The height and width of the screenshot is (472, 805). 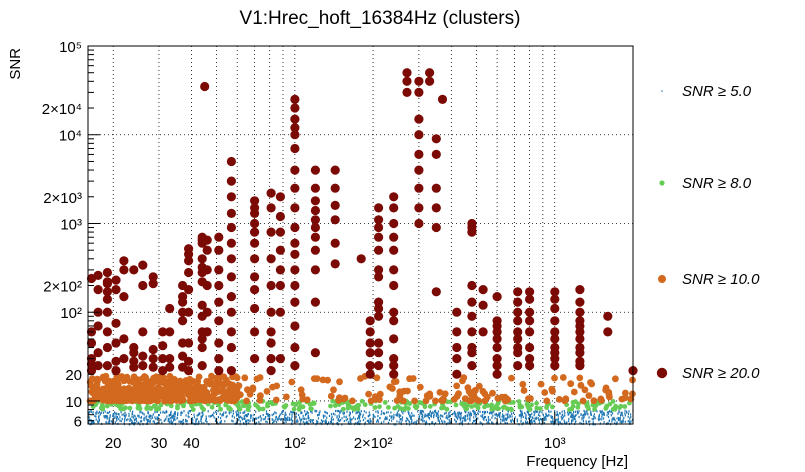 What do you see at coordinates (73, 402) in the screenshot?
I see `y-tick-label: 10` at bounding box center [73, 402].